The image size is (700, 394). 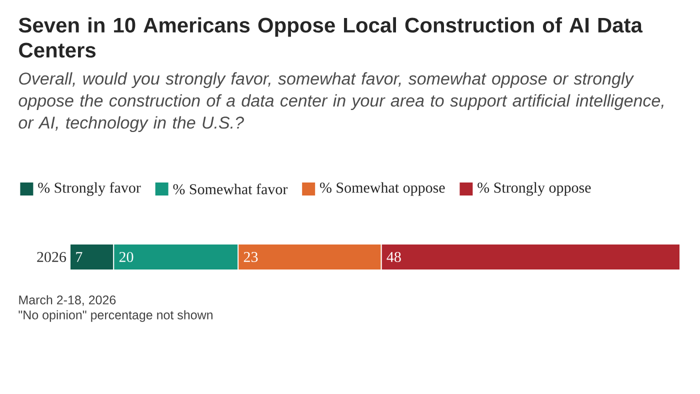 I want to click on data-label: 23, so click(x=251, y=257).